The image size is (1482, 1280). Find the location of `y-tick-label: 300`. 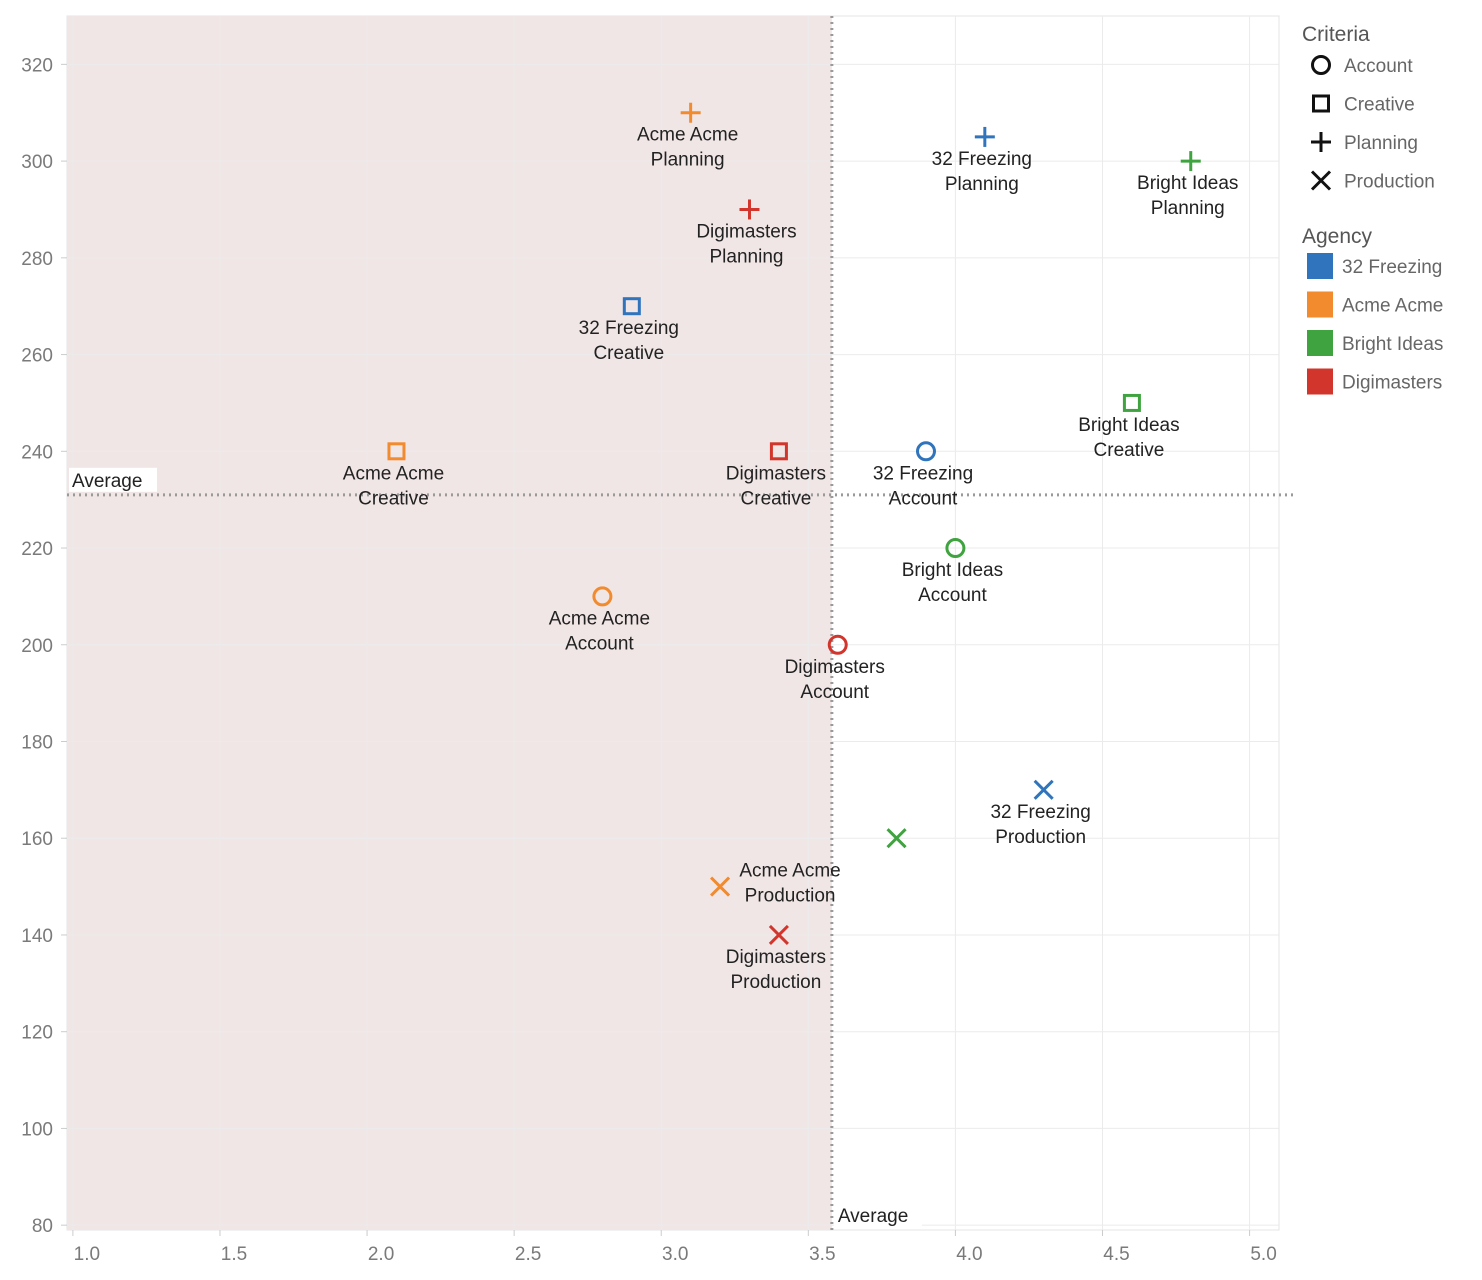

y-tick-label: 300 is located at coordinates (37, 162).